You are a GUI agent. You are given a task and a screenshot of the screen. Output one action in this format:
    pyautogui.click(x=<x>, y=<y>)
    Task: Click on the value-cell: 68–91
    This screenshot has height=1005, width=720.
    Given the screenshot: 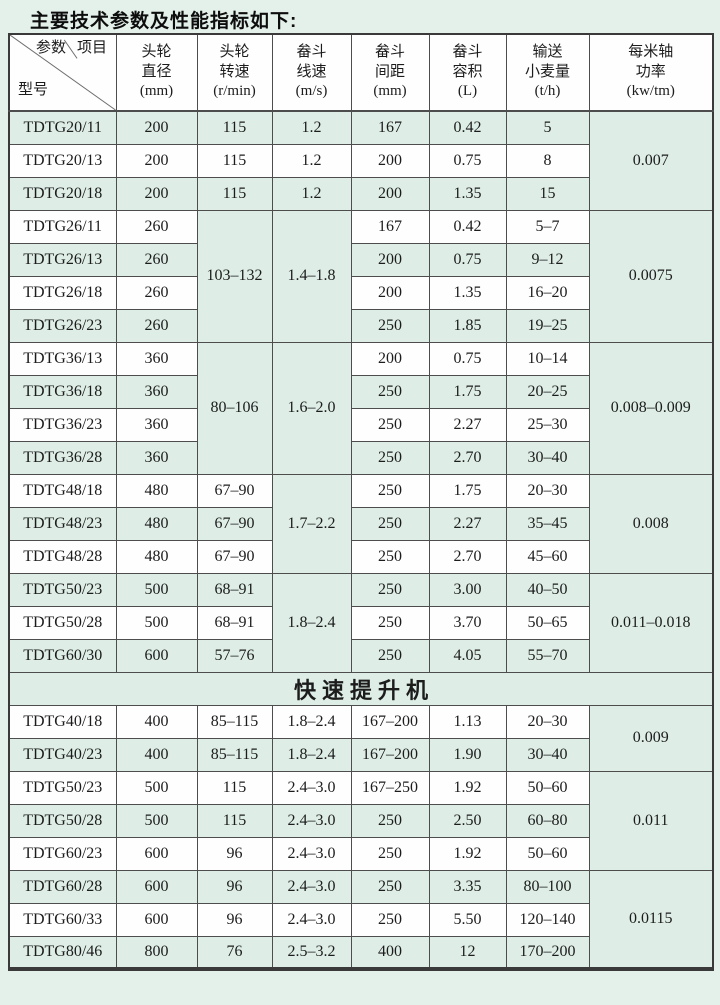 What is the action you would take?
    pyautogui.click(x=234, y=589)
    